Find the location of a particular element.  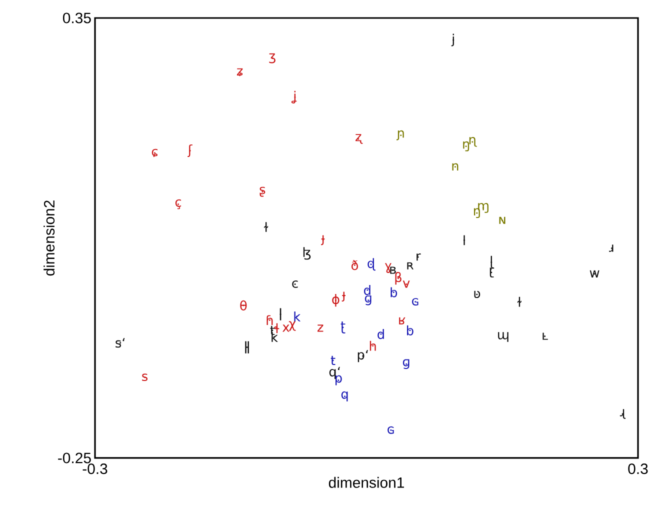

data-label: p‘ is located at coordinates (363, 356).